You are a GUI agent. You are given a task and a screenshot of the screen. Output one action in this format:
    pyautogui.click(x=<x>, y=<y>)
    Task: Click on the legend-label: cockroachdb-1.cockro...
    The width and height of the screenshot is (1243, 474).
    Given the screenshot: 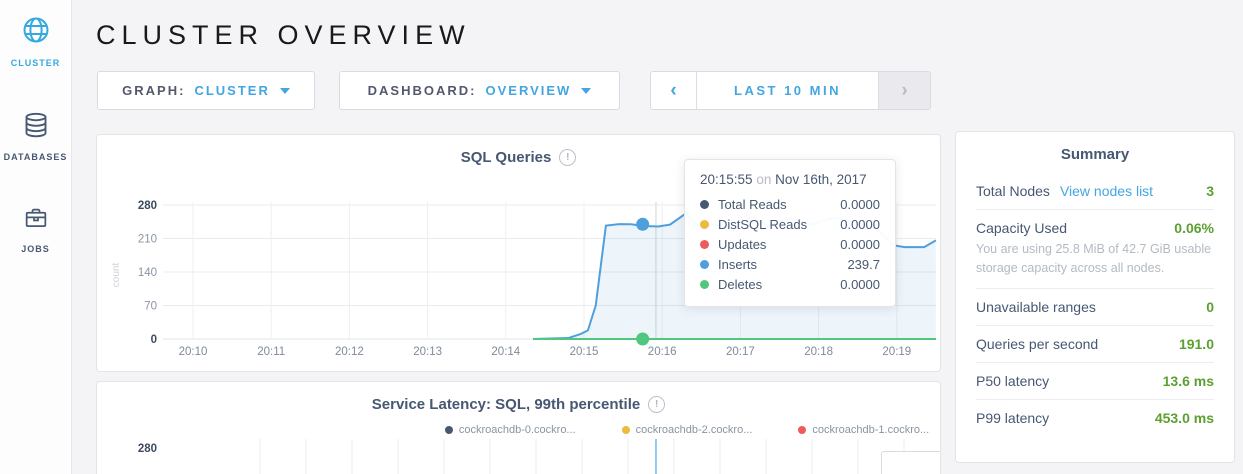 What is the action you would take?
    pyautogui.click(x=871, y=430)
    